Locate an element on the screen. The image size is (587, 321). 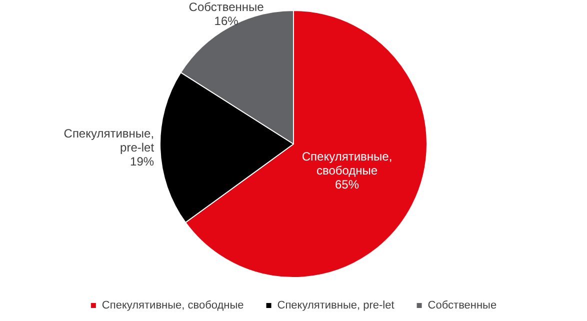
legend-label: Собственные is located at coordinates (462, 306).